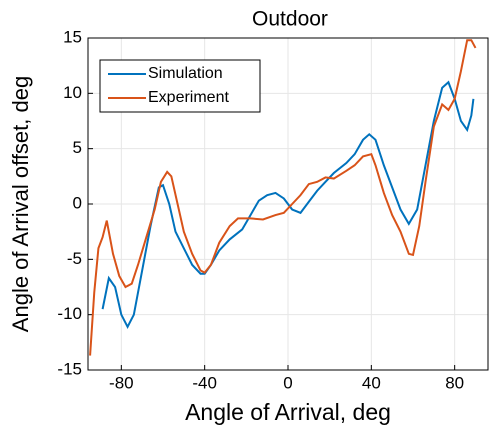 This screenshot has width=500, height=429. I want to click on y-tick-label: 0, so click(77, 202).